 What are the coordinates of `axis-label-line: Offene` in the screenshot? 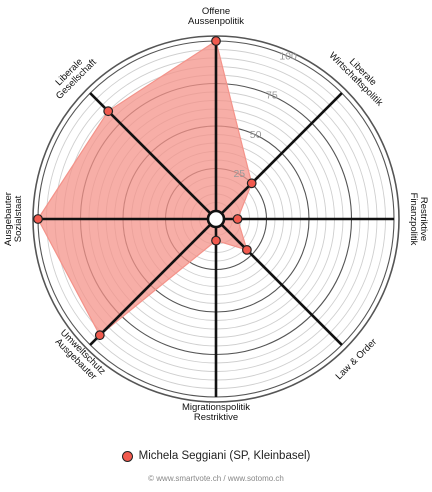 It's located at (216, 11).